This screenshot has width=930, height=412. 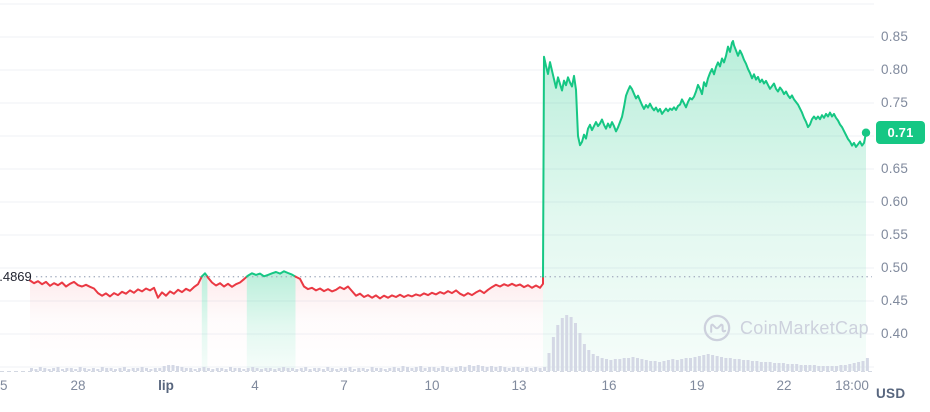 I want to click on x-axis-label: 18:00, so click(x=852, y=385).